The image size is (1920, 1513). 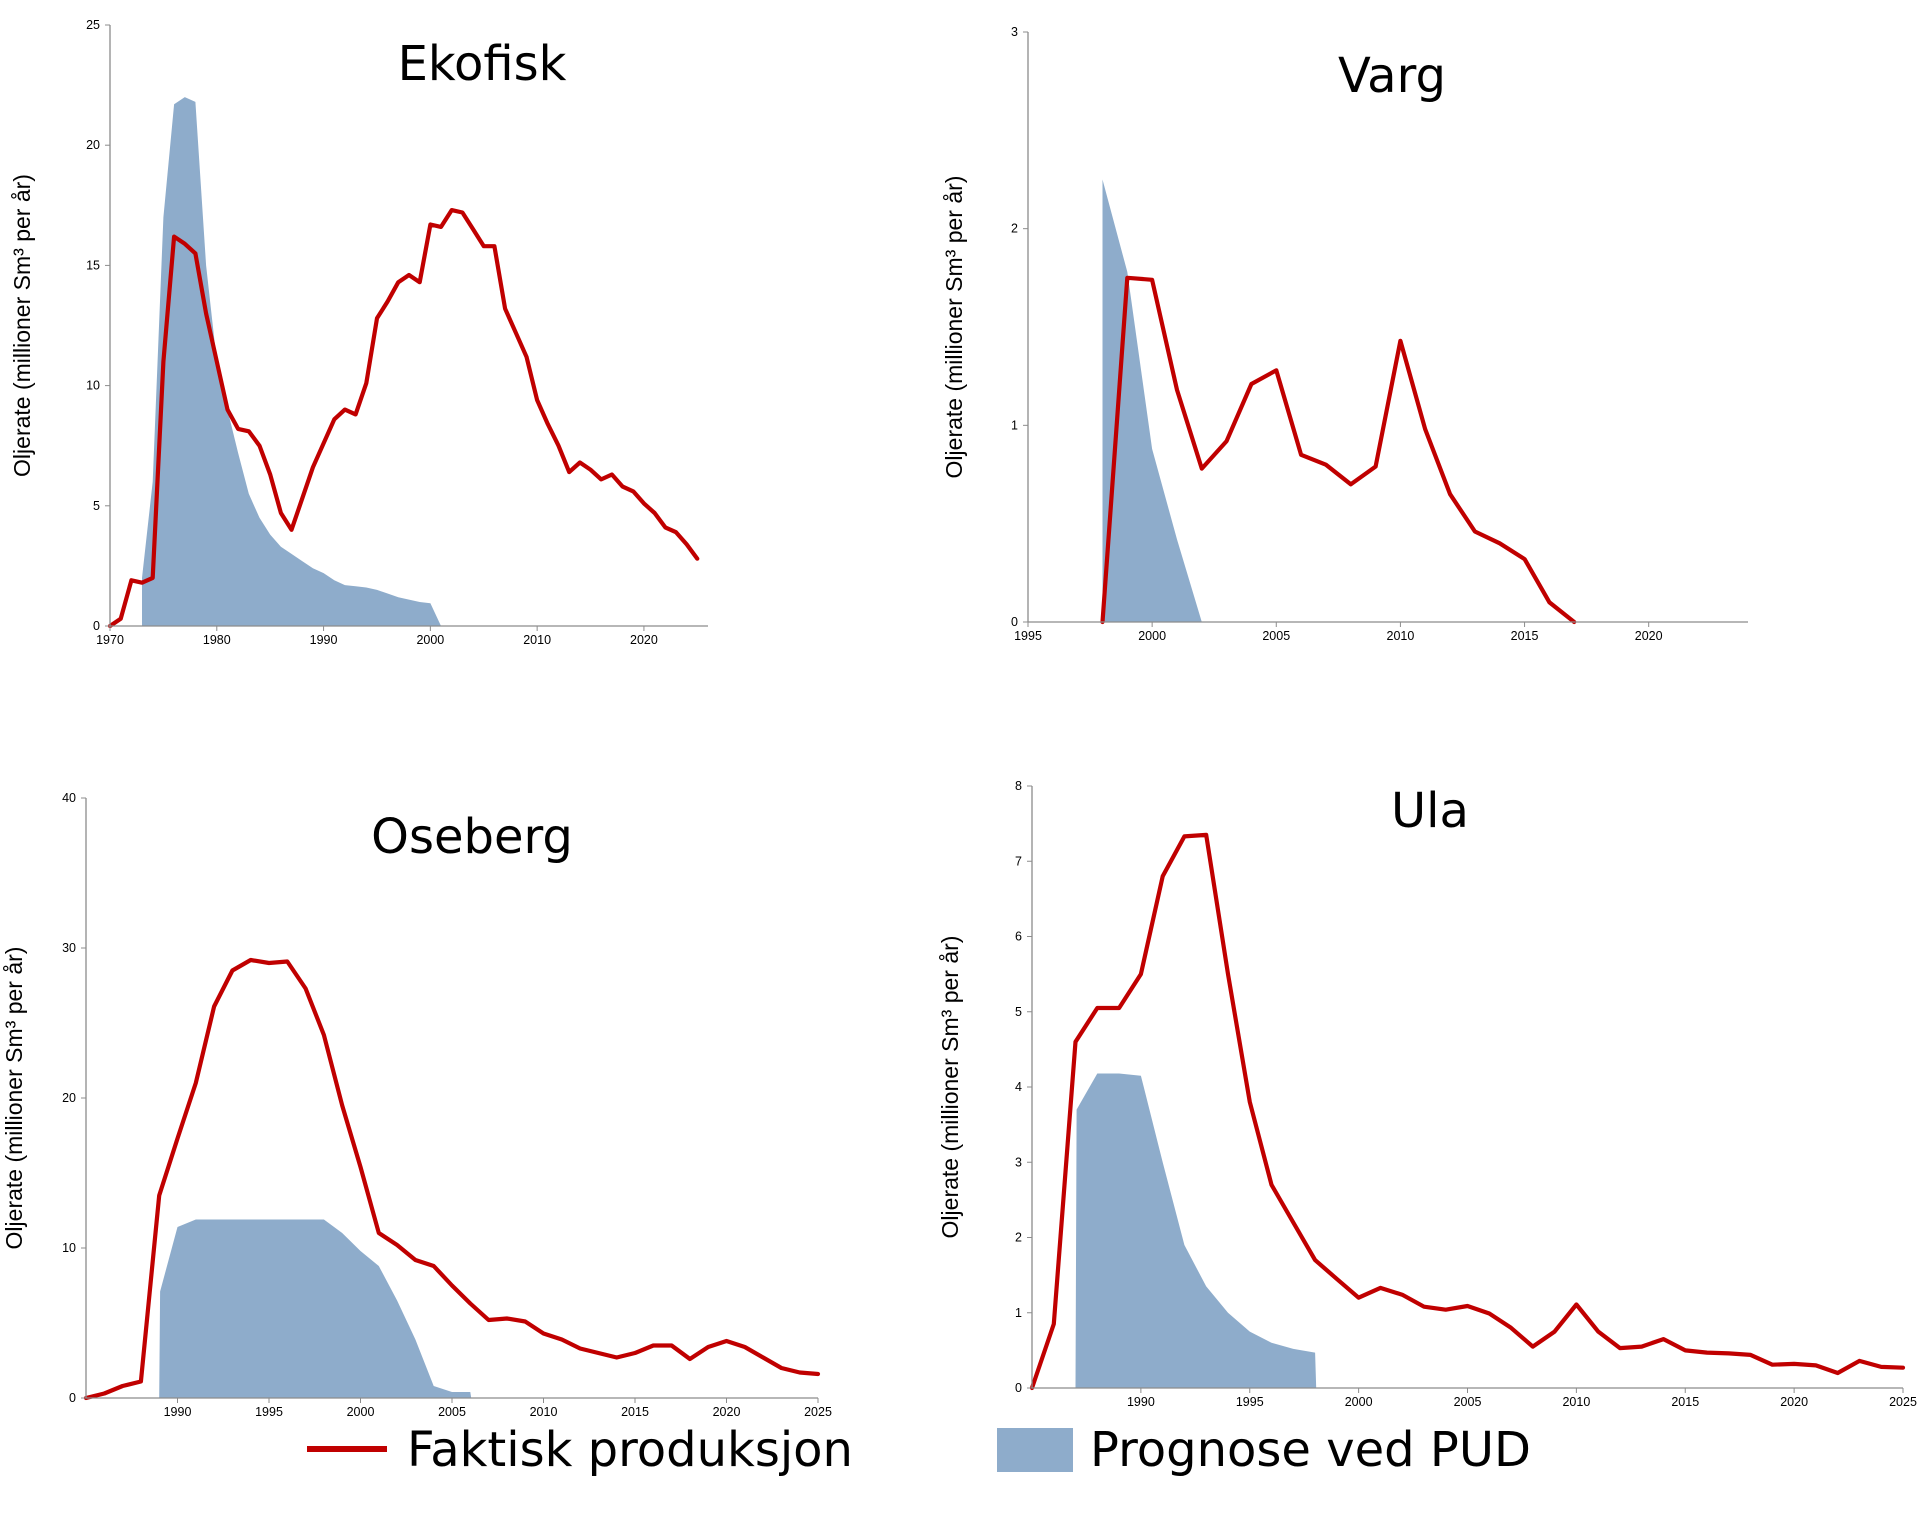 I want to click on y-tick-label-ula: 2, so click(x=1018, y=1238).